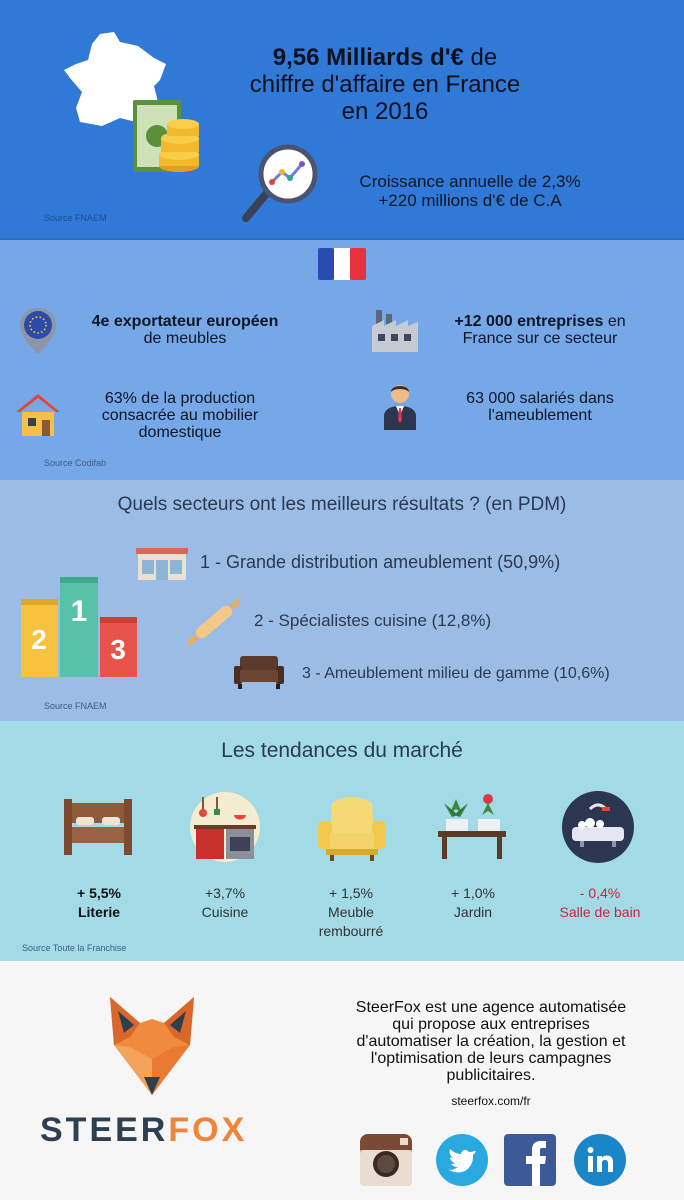 The height and width of the screenshot is (1200, 684). Describe the element at coordinates (614, 321) in the screenshot. I see `companies-rest1: en` at that location.